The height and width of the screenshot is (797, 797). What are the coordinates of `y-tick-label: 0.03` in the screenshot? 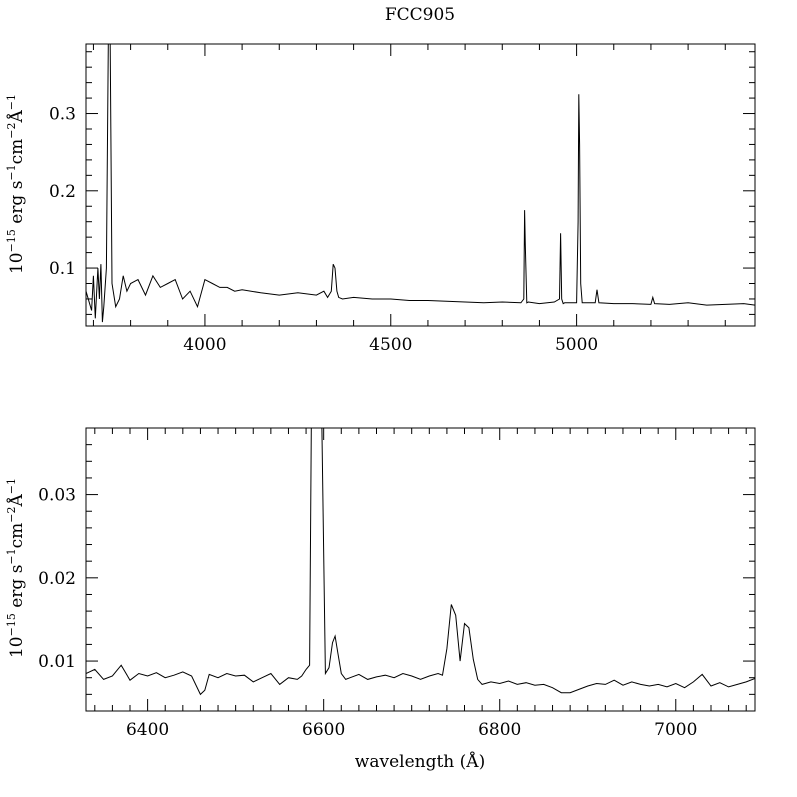 It's located at (57, 496).